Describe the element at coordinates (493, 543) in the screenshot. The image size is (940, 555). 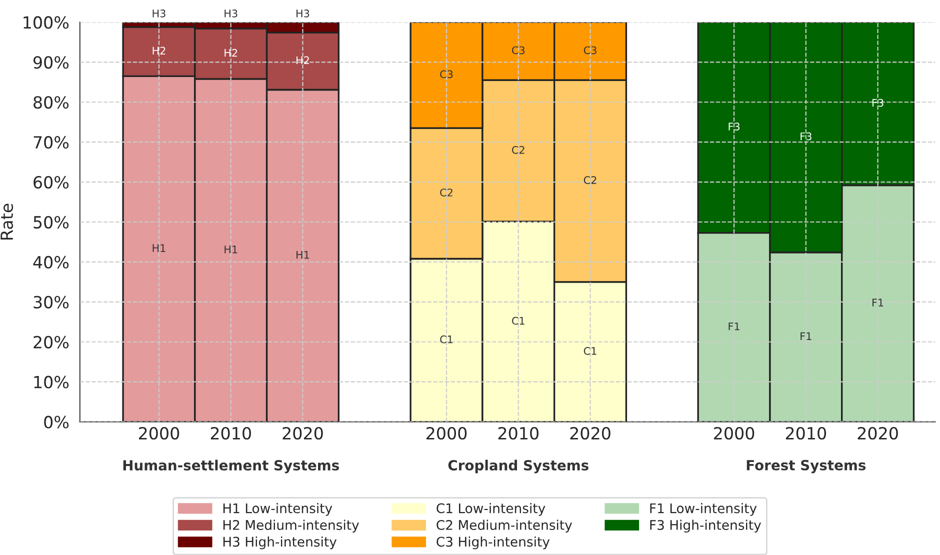
I see `legend-label: C3 High-intensity` at that location.